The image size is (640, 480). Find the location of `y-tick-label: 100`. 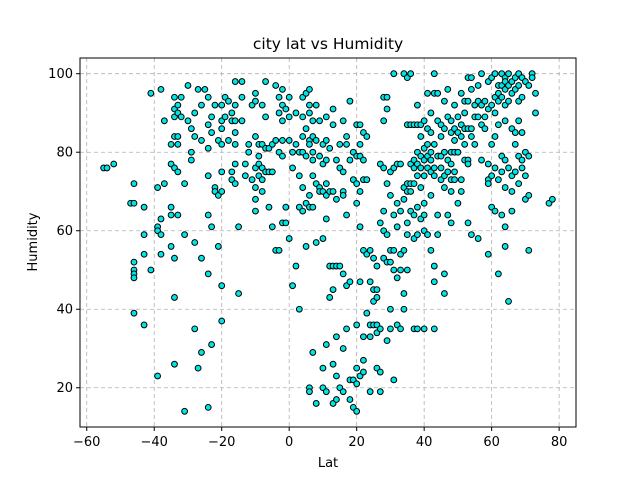

y-tick-label: 100 is located at coordinates (60, 74).